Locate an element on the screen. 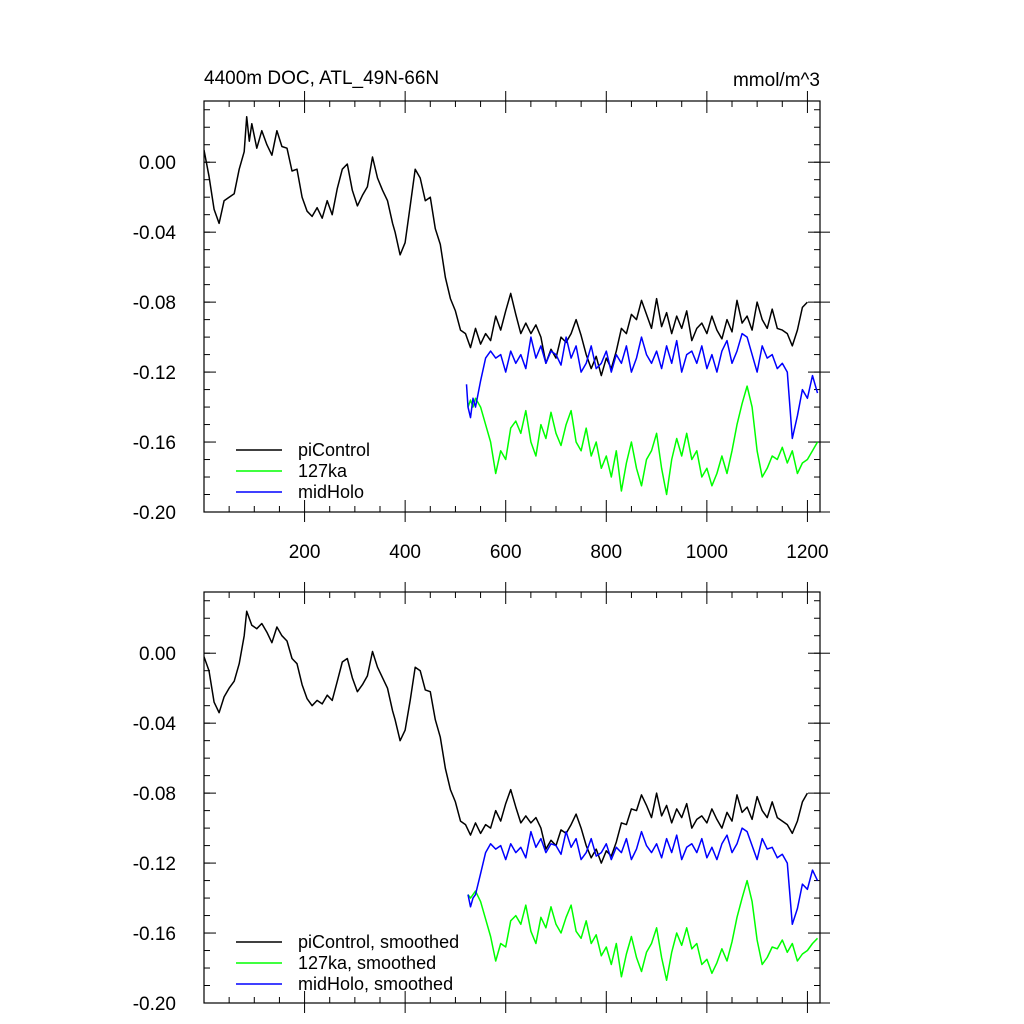 The image size is (1024, 1024). chart-title: 4400m DOC, ATL_49N-66N is located at coordinates (321, 78).